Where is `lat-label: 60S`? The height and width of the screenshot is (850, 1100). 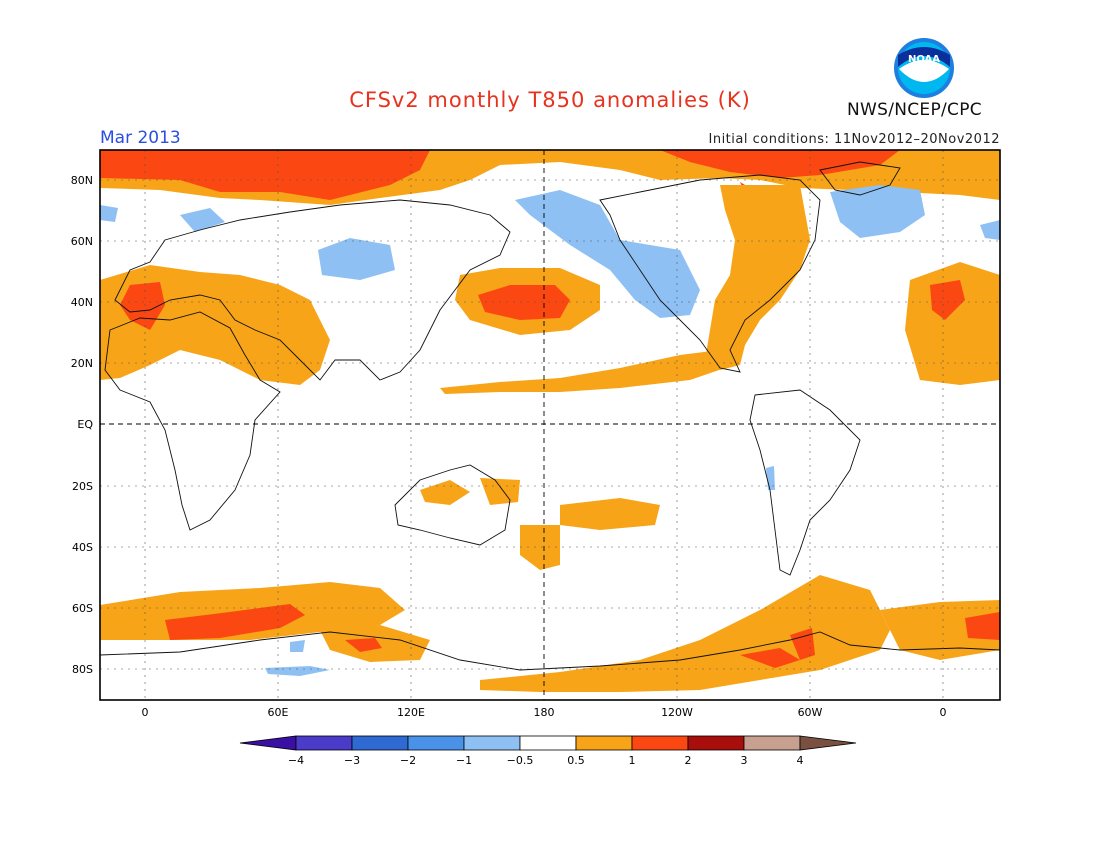
lat-label: 60S is located at coordinates (82, 608).